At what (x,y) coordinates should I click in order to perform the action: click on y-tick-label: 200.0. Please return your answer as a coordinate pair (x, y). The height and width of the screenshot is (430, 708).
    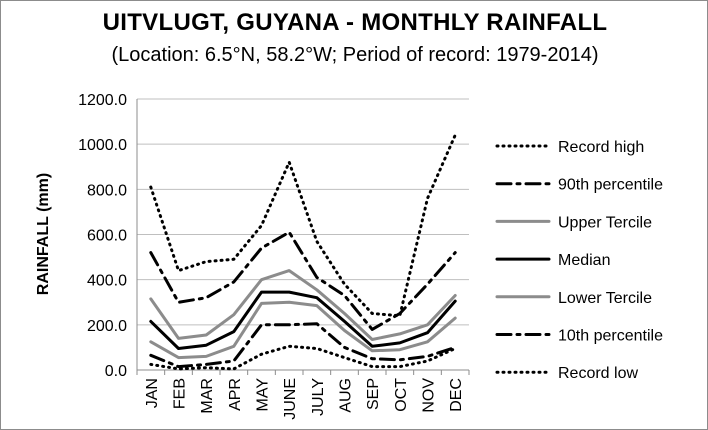
    Looking at the image, I should click on (107, 326).